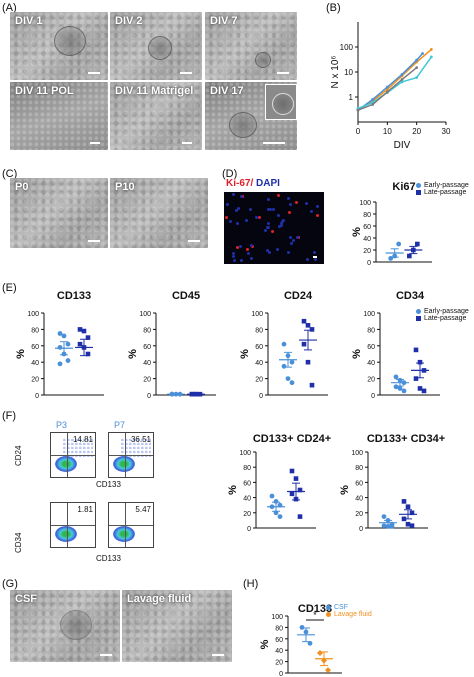 The height and width of the screenshot is (677, 474). What do you see at coordinates (171, 345) in the screenshot?
I see `chart-e-cd45: CD45 0 20 40 60 80 100%` at bounding box center [171, 345].